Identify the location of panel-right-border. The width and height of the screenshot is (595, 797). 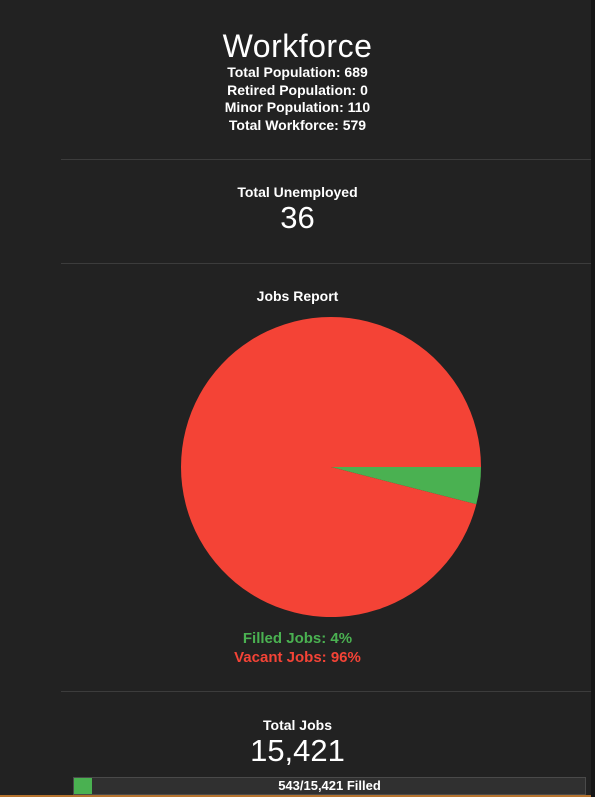
(593, 398).